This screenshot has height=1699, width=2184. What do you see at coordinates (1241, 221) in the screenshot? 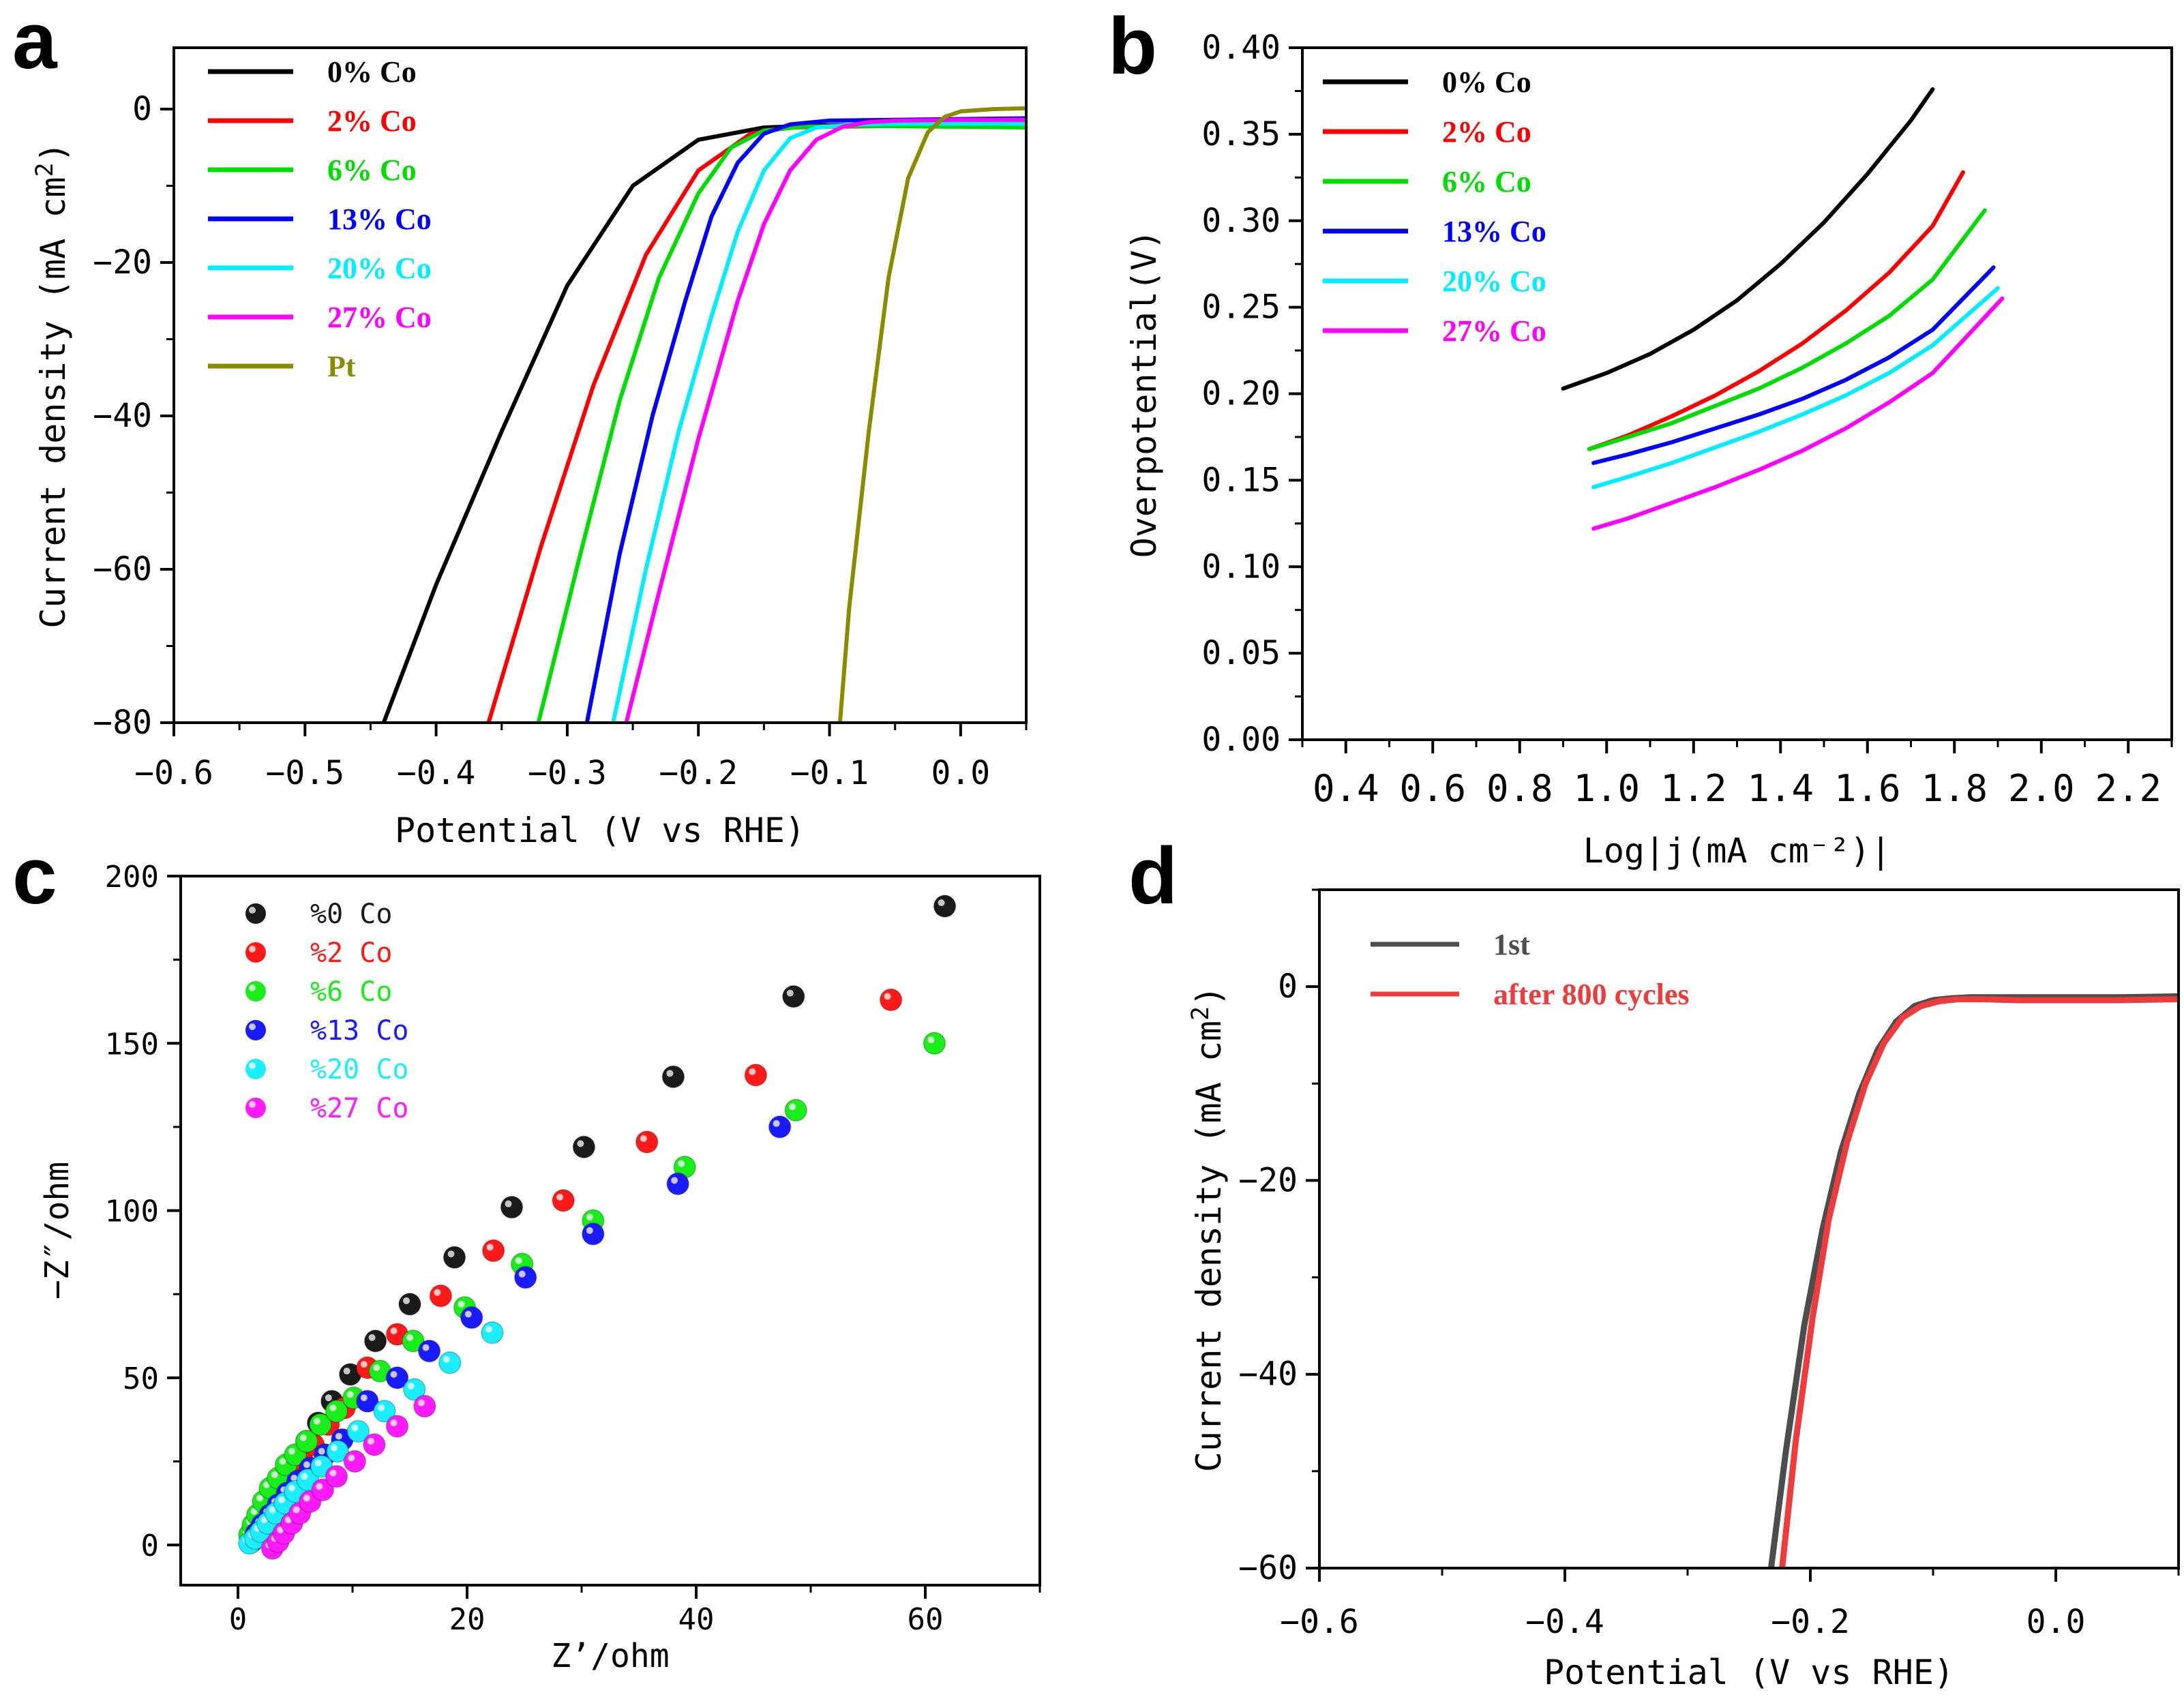
I see `y-tick-label: 0.30` at bounding box center [1241, 221].